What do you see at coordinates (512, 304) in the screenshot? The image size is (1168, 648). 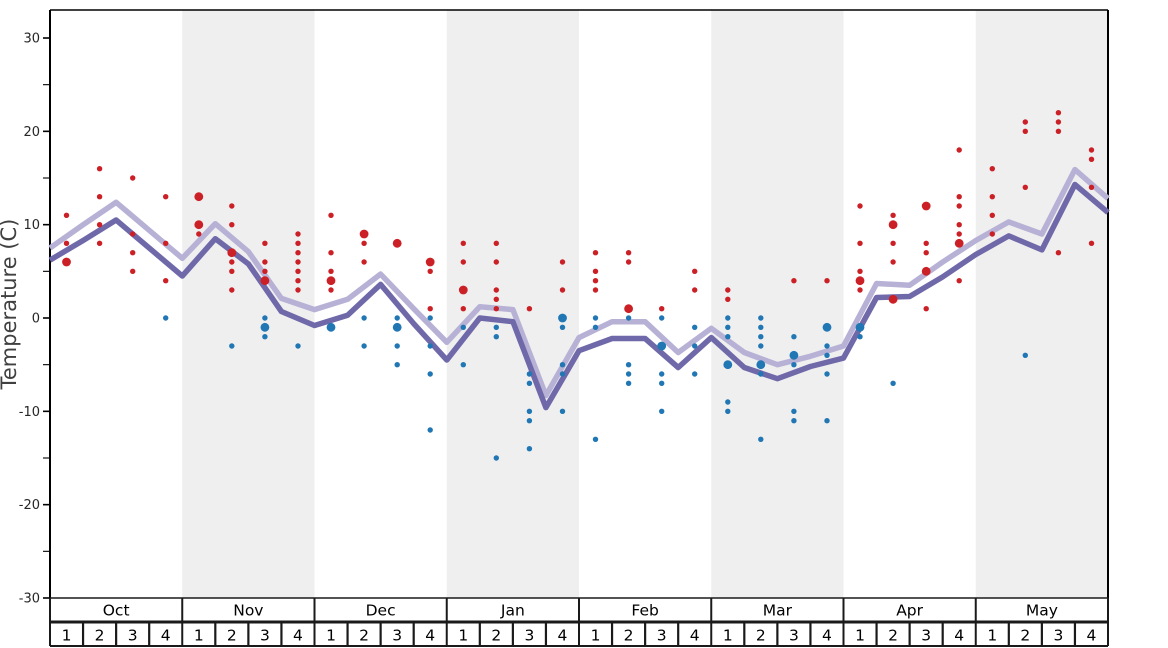 I see `month-band` at bounding box center [512, 304].